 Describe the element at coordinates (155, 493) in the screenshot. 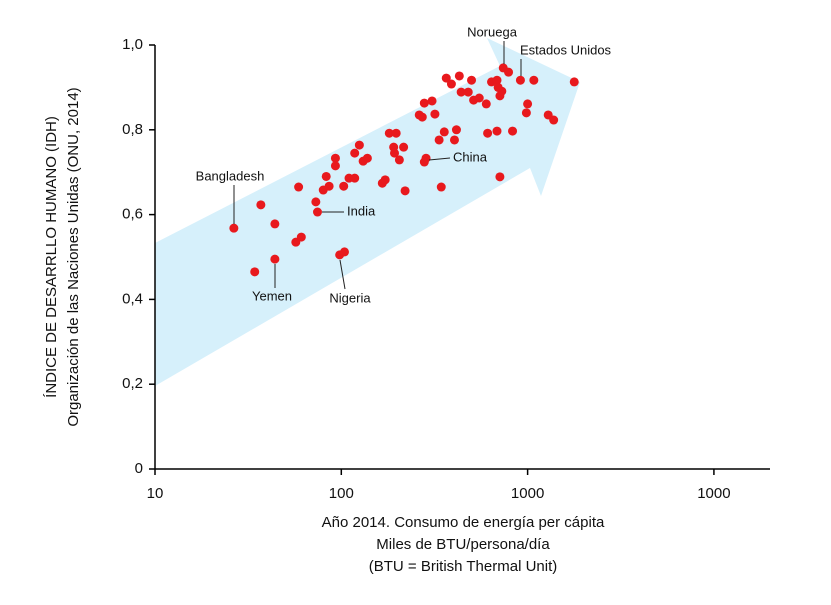

I see `x-tick-label: 10` at that location.